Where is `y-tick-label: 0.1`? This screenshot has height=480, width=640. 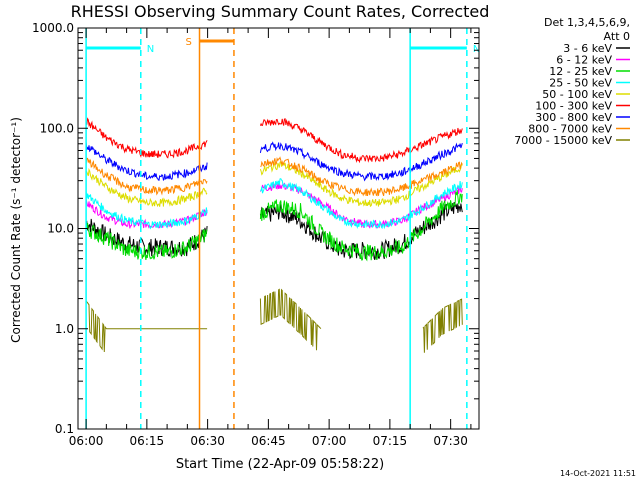 y-tick-label: 0.1 is located at coordinates (64, 429).